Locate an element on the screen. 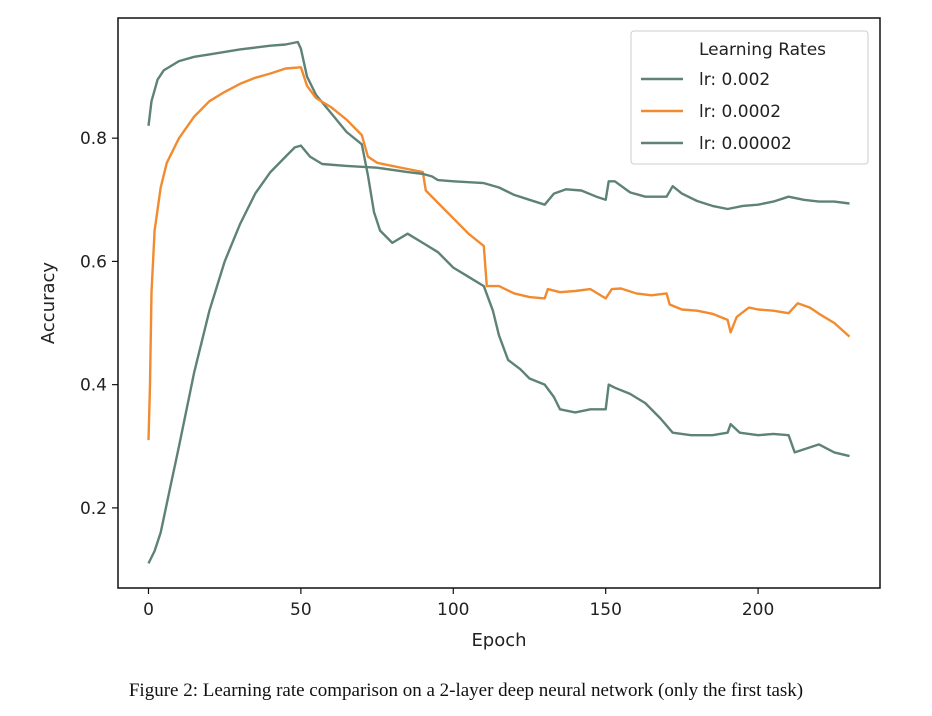 This screenshot has height=716, width=932. x-tick-label: 150 is located at coordinates (605, 610).